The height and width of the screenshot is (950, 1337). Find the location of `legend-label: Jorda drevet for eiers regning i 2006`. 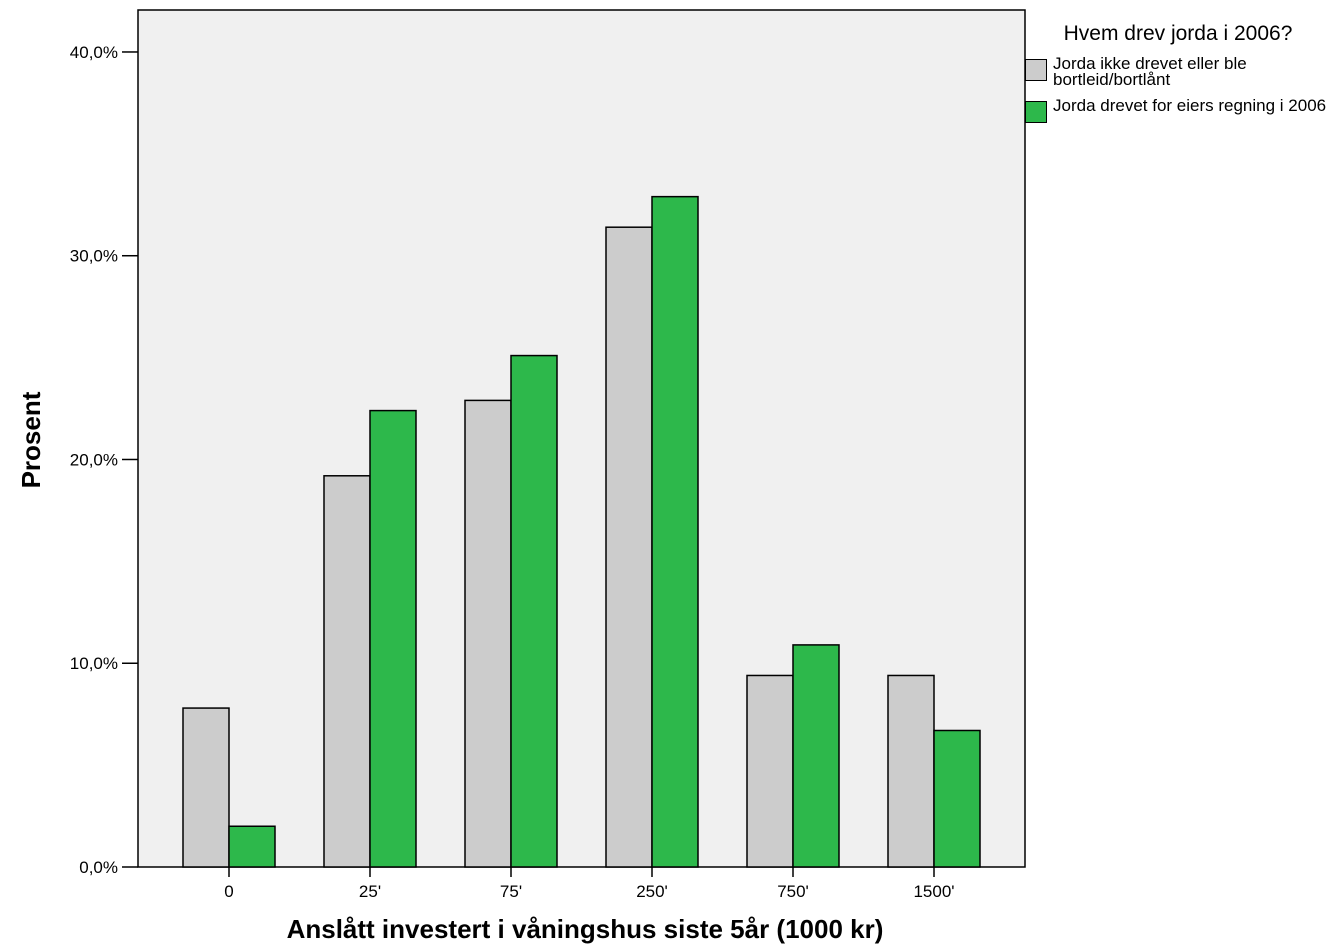

legend-label: Jorda drevet for eiers regning i 2006 is located at coordinates (1190, 105).